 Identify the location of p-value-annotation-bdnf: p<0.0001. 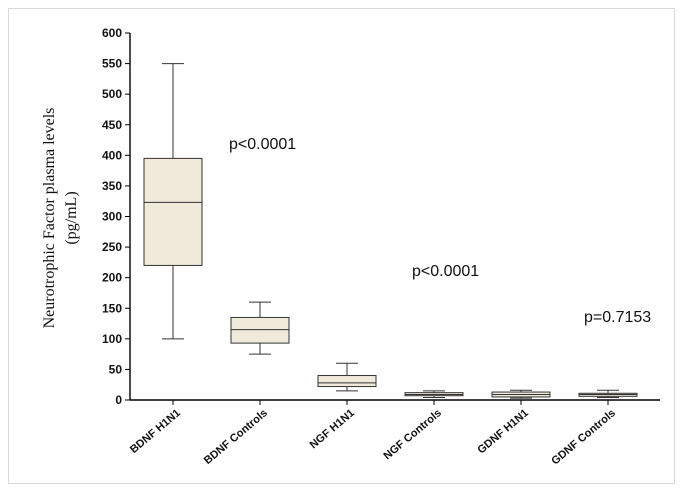
(262, 144).